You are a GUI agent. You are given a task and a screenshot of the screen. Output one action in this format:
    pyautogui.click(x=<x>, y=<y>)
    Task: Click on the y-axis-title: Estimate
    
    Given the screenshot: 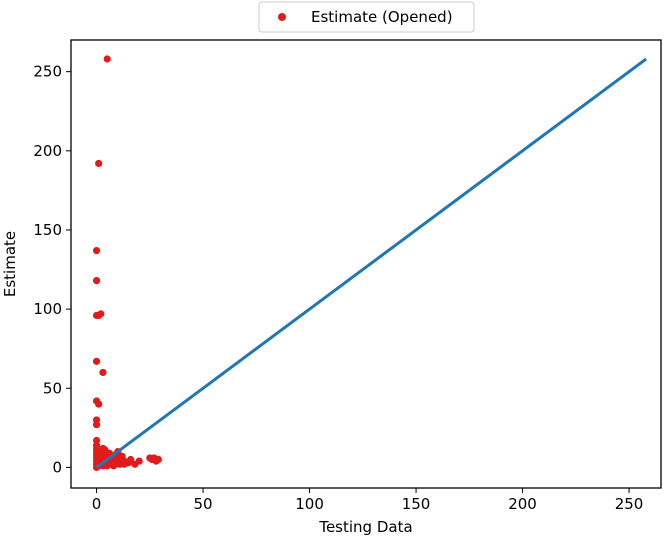 What is the action you would take?
    pyautogui.click(x=10, y=264)
    